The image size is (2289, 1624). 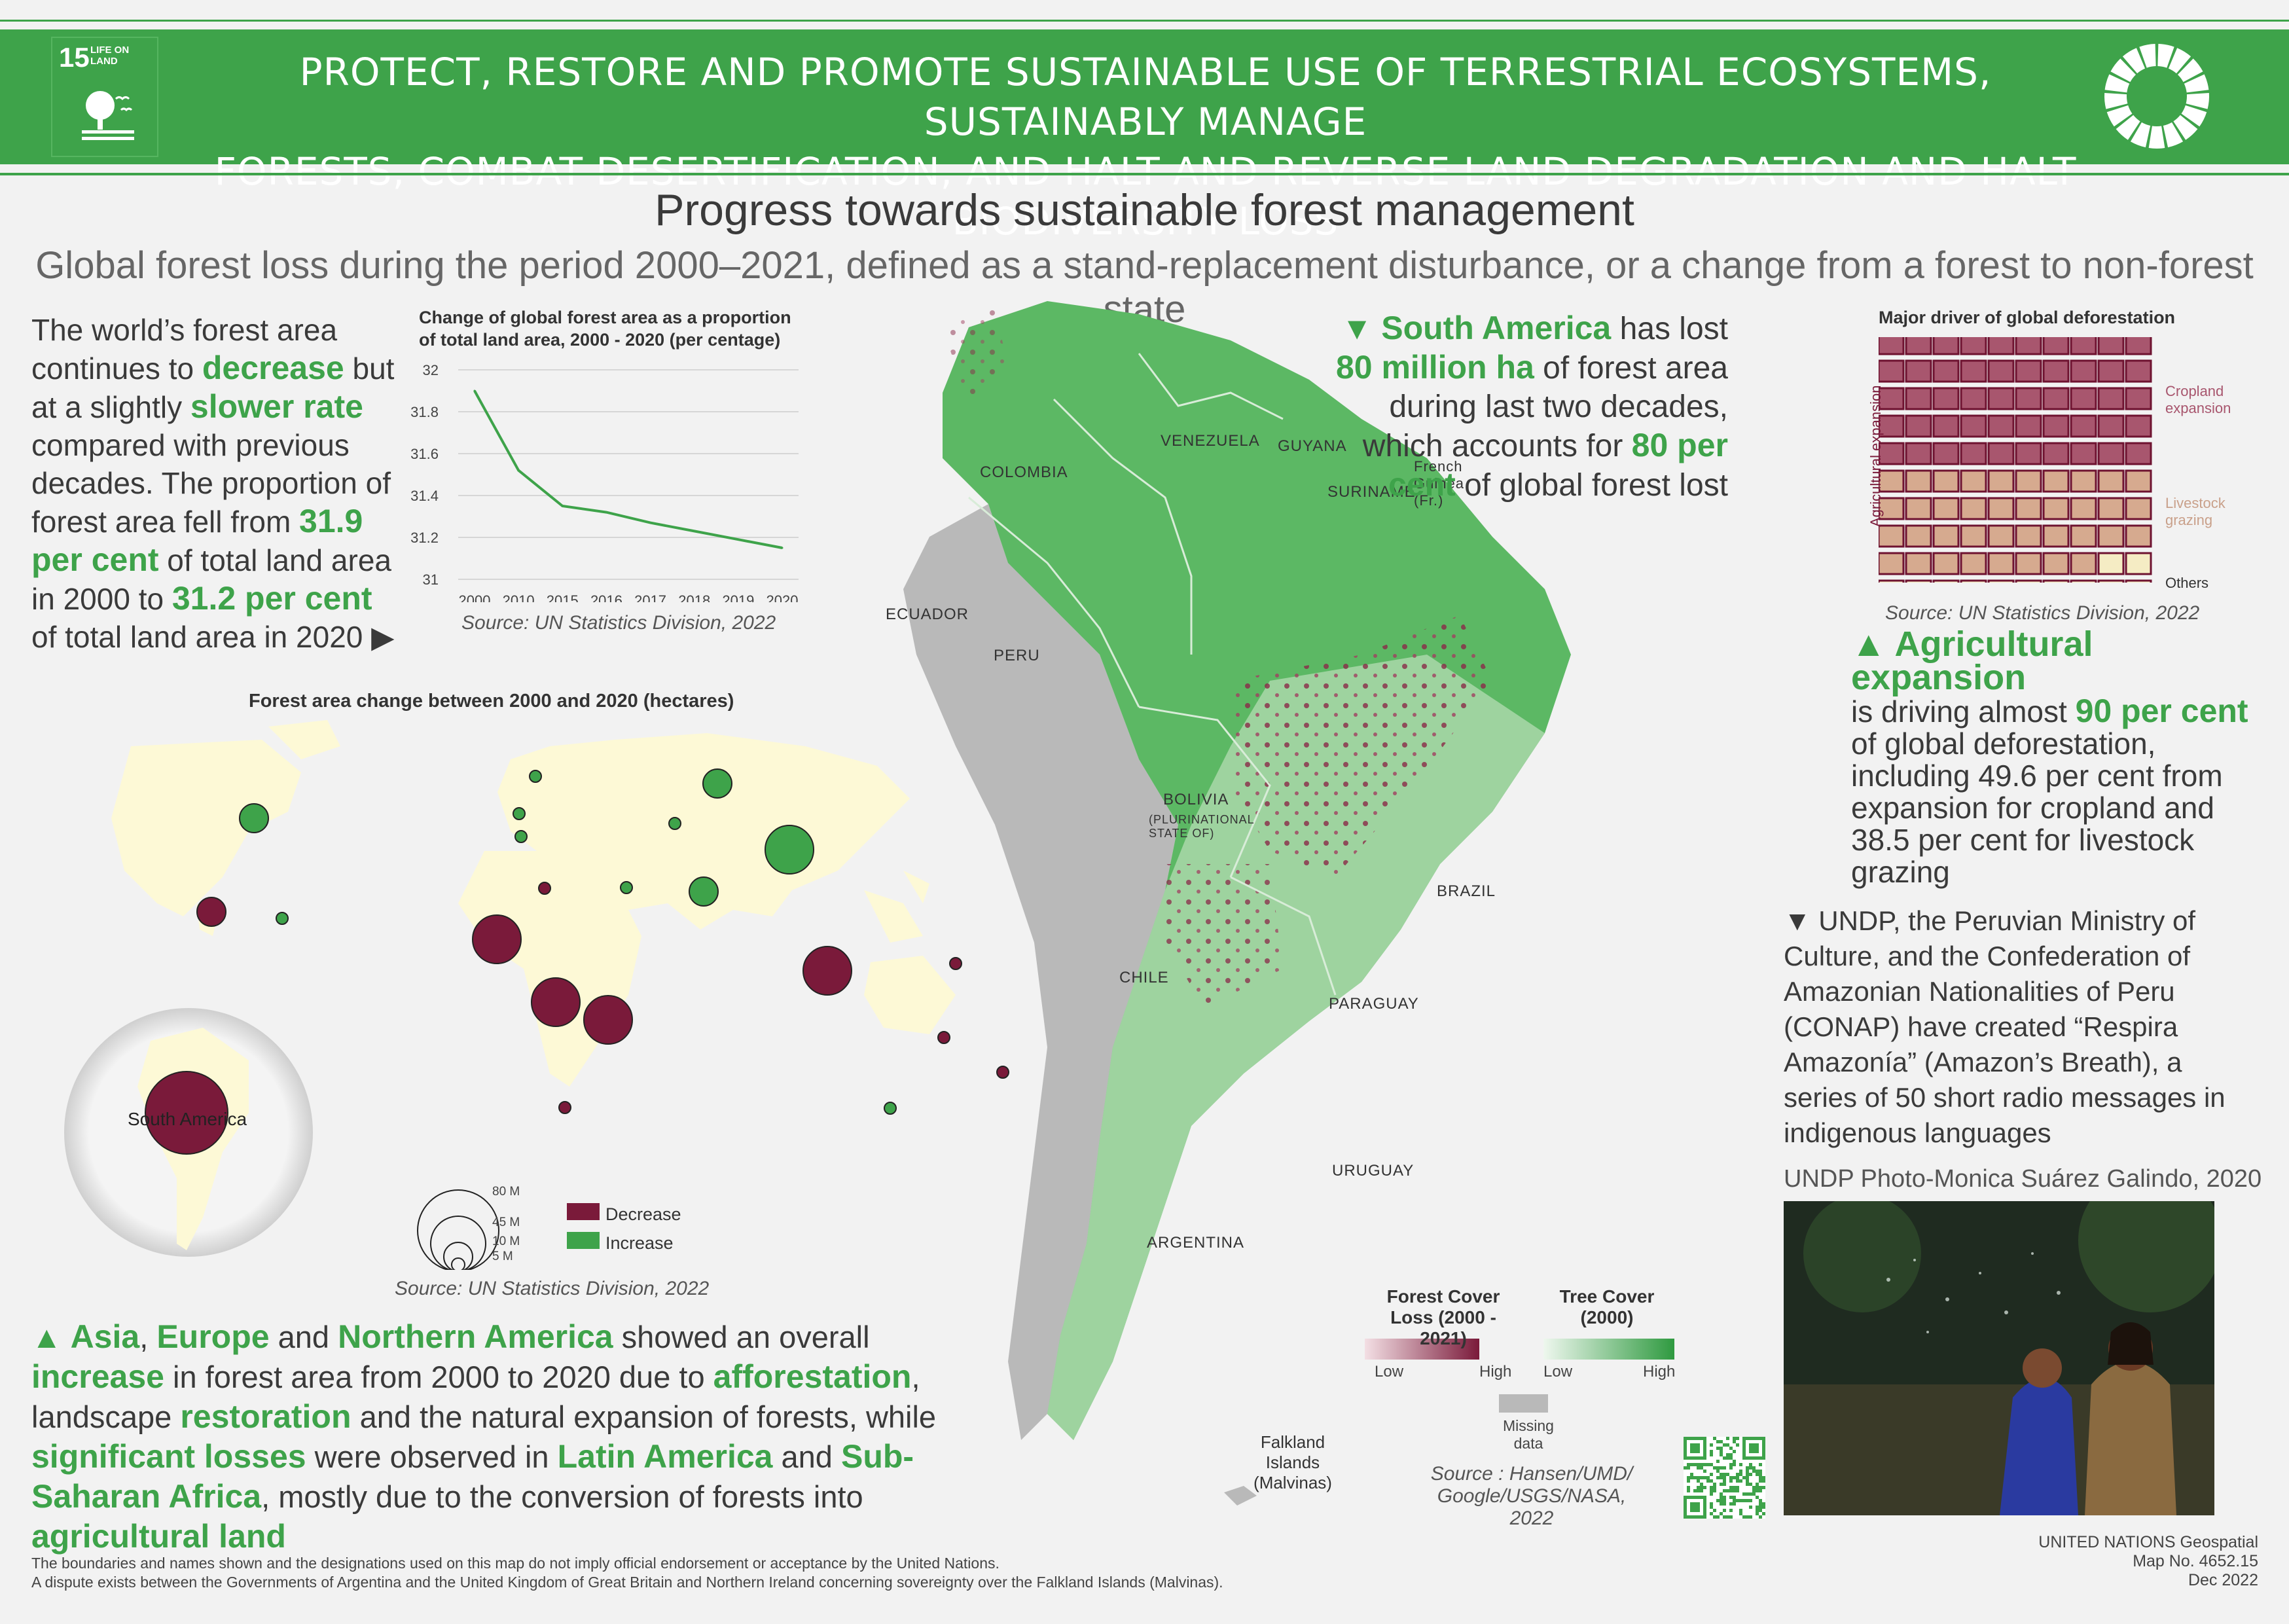 I want to click on bubble-pacific, so click(x=1002, y=1072).